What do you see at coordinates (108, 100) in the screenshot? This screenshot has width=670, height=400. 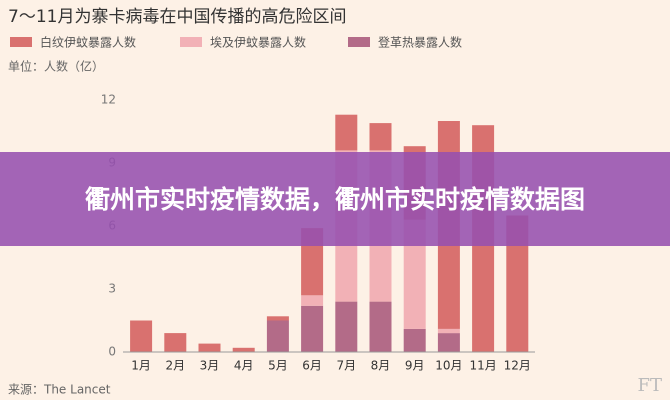 I see `y-tick-label: 12` at bounding box center [108, 100].